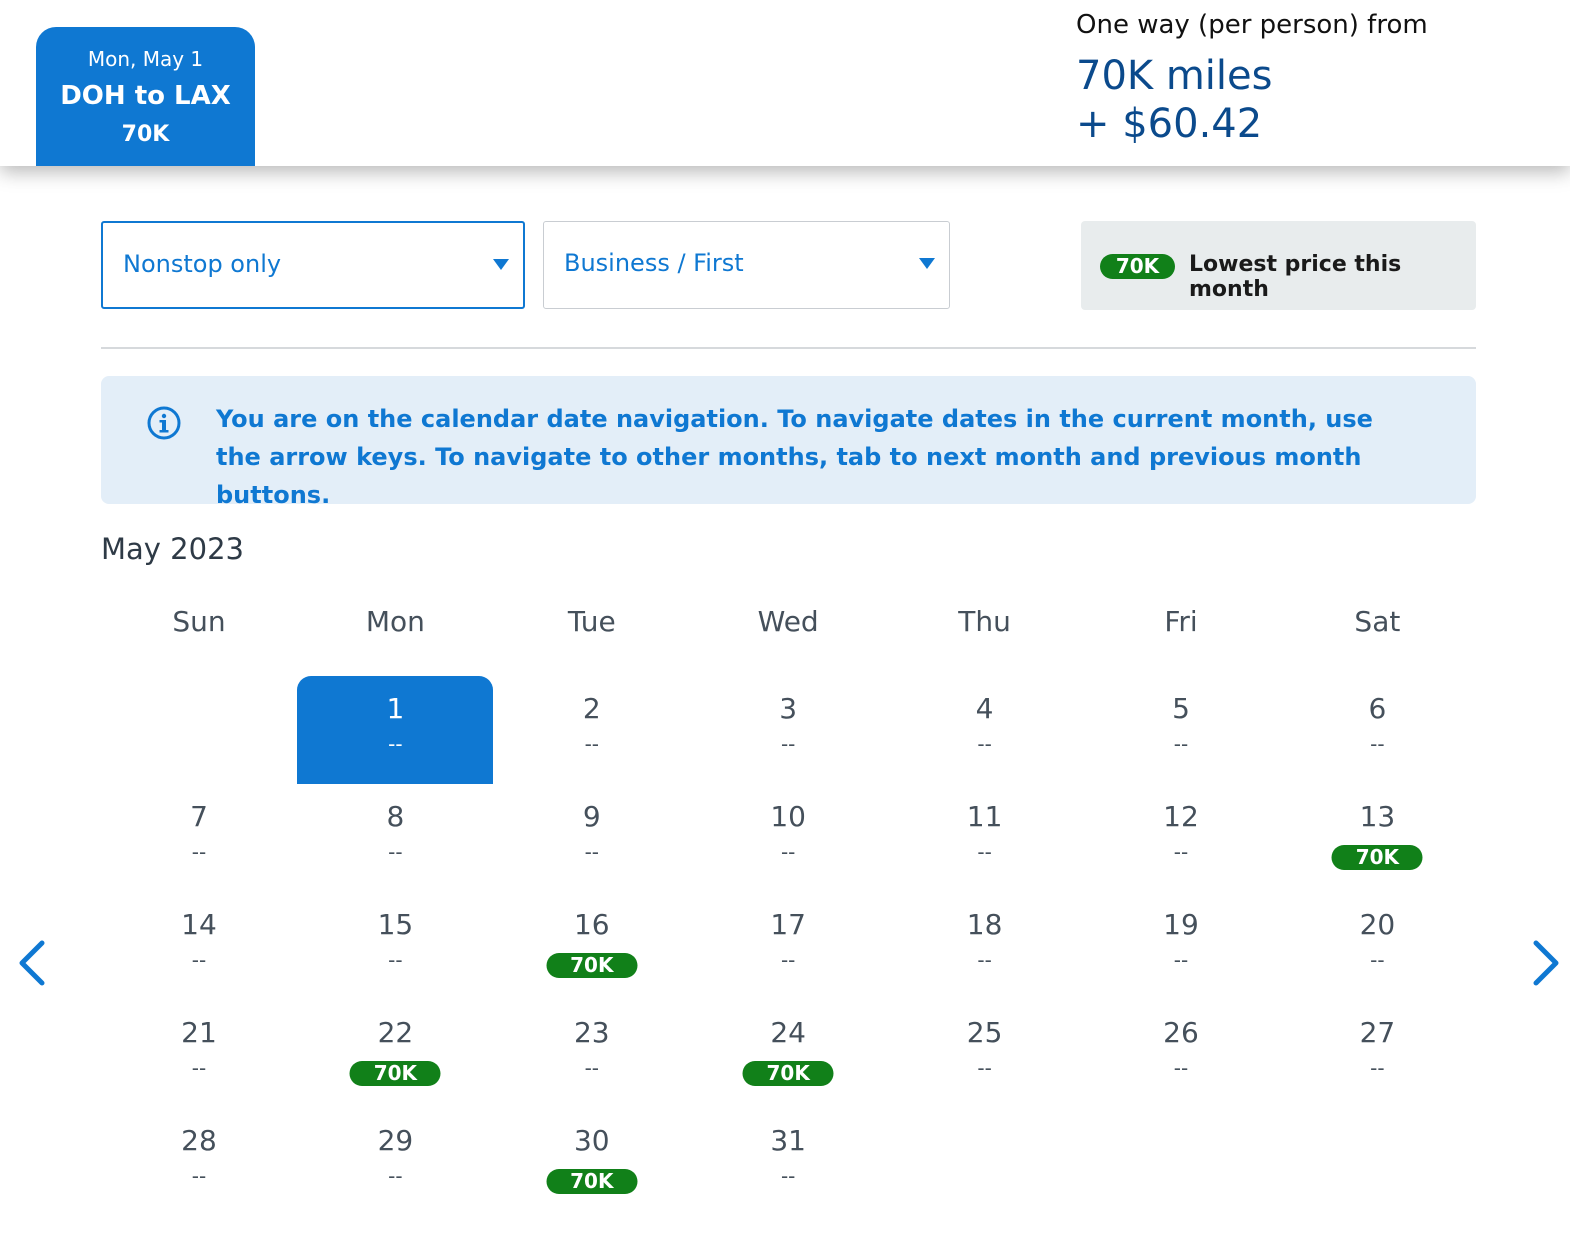  Describe the element at coordinates (985, 1054) in the screenshot. I see `calendar-day-25: 25 --` at that location.